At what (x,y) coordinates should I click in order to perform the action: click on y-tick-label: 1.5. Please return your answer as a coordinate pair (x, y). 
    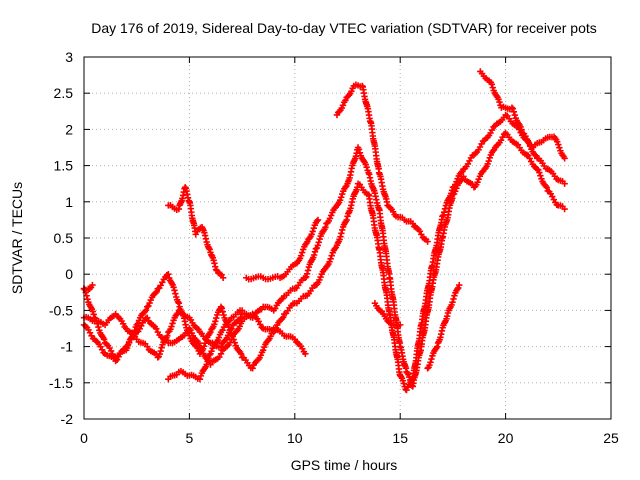
    Looking at the image, I should click on (64, 166).